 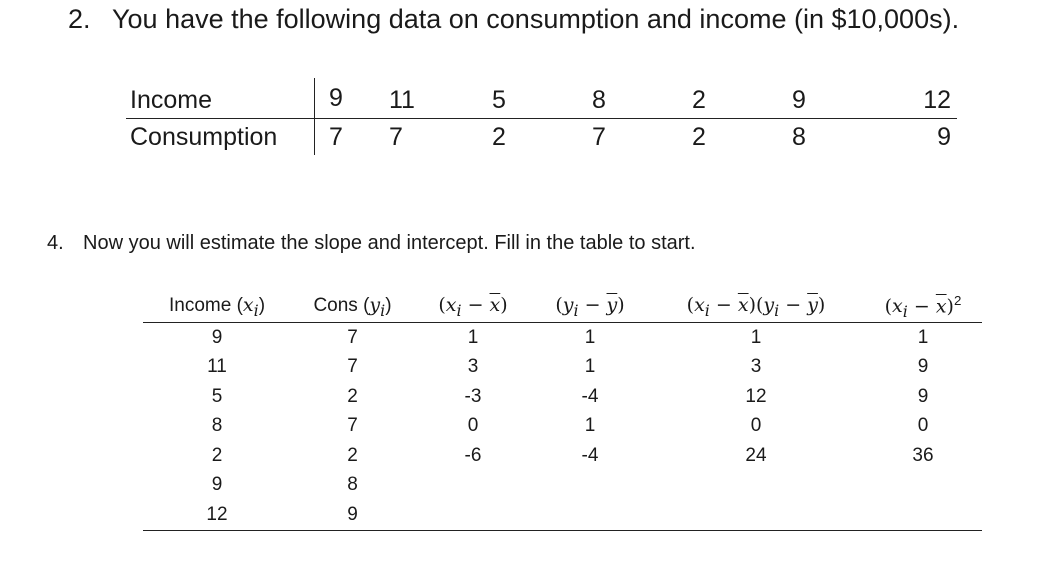 What do you see at coordinates (562, 338) in the screenshot?
I see `table-row: 9 7 1 1 1 1` at bounding box center [562, 338].